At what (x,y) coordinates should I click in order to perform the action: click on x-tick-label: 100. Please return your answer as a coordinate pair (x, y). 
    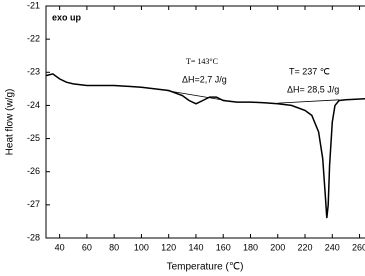
    Looking at the image, I should click on (141, 247).